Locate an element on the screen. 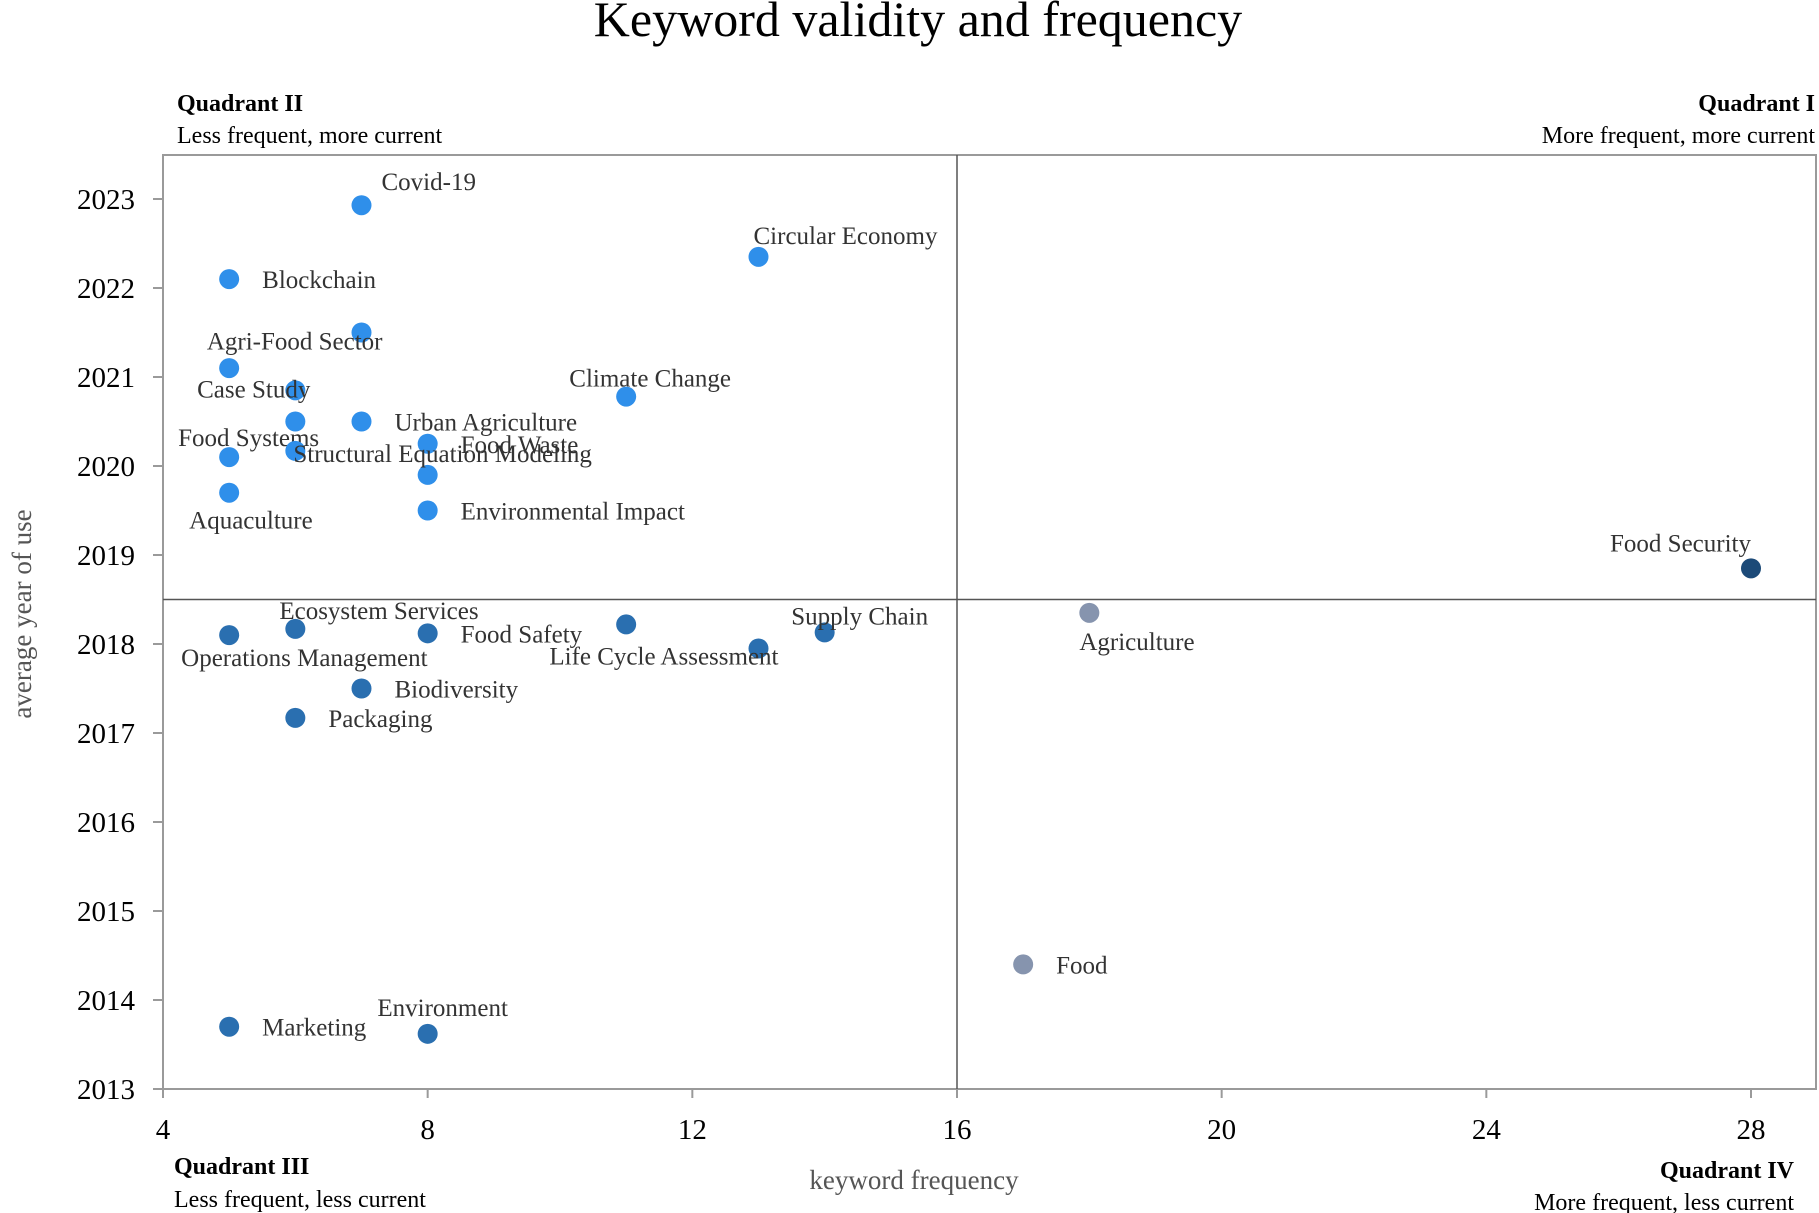 This screenshot has width=1819, height=1213. point-label: Case Study is located at coordinates (254, 389).